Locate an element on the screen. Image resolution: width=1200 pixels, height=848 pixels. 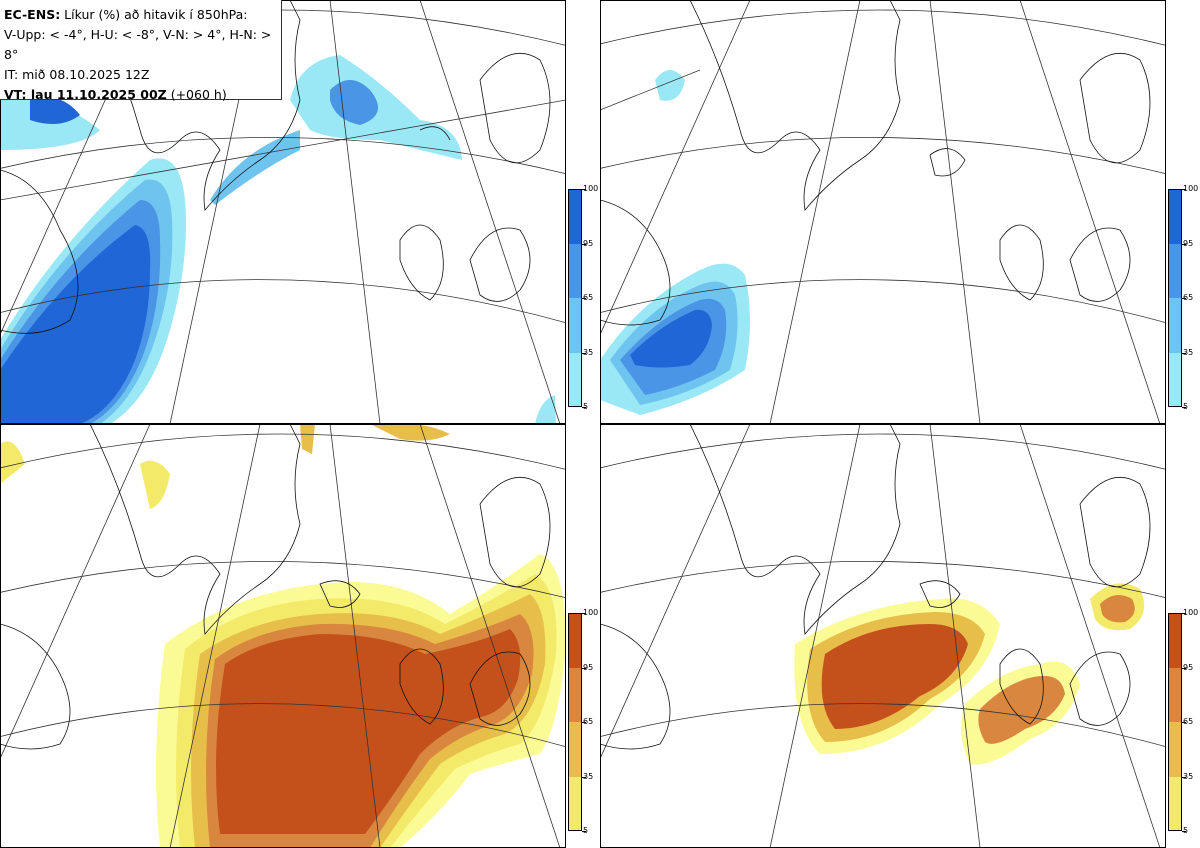
variable-description: Líkur (%) að hitavik í 850hPa: is located at coordinates (154, 14).